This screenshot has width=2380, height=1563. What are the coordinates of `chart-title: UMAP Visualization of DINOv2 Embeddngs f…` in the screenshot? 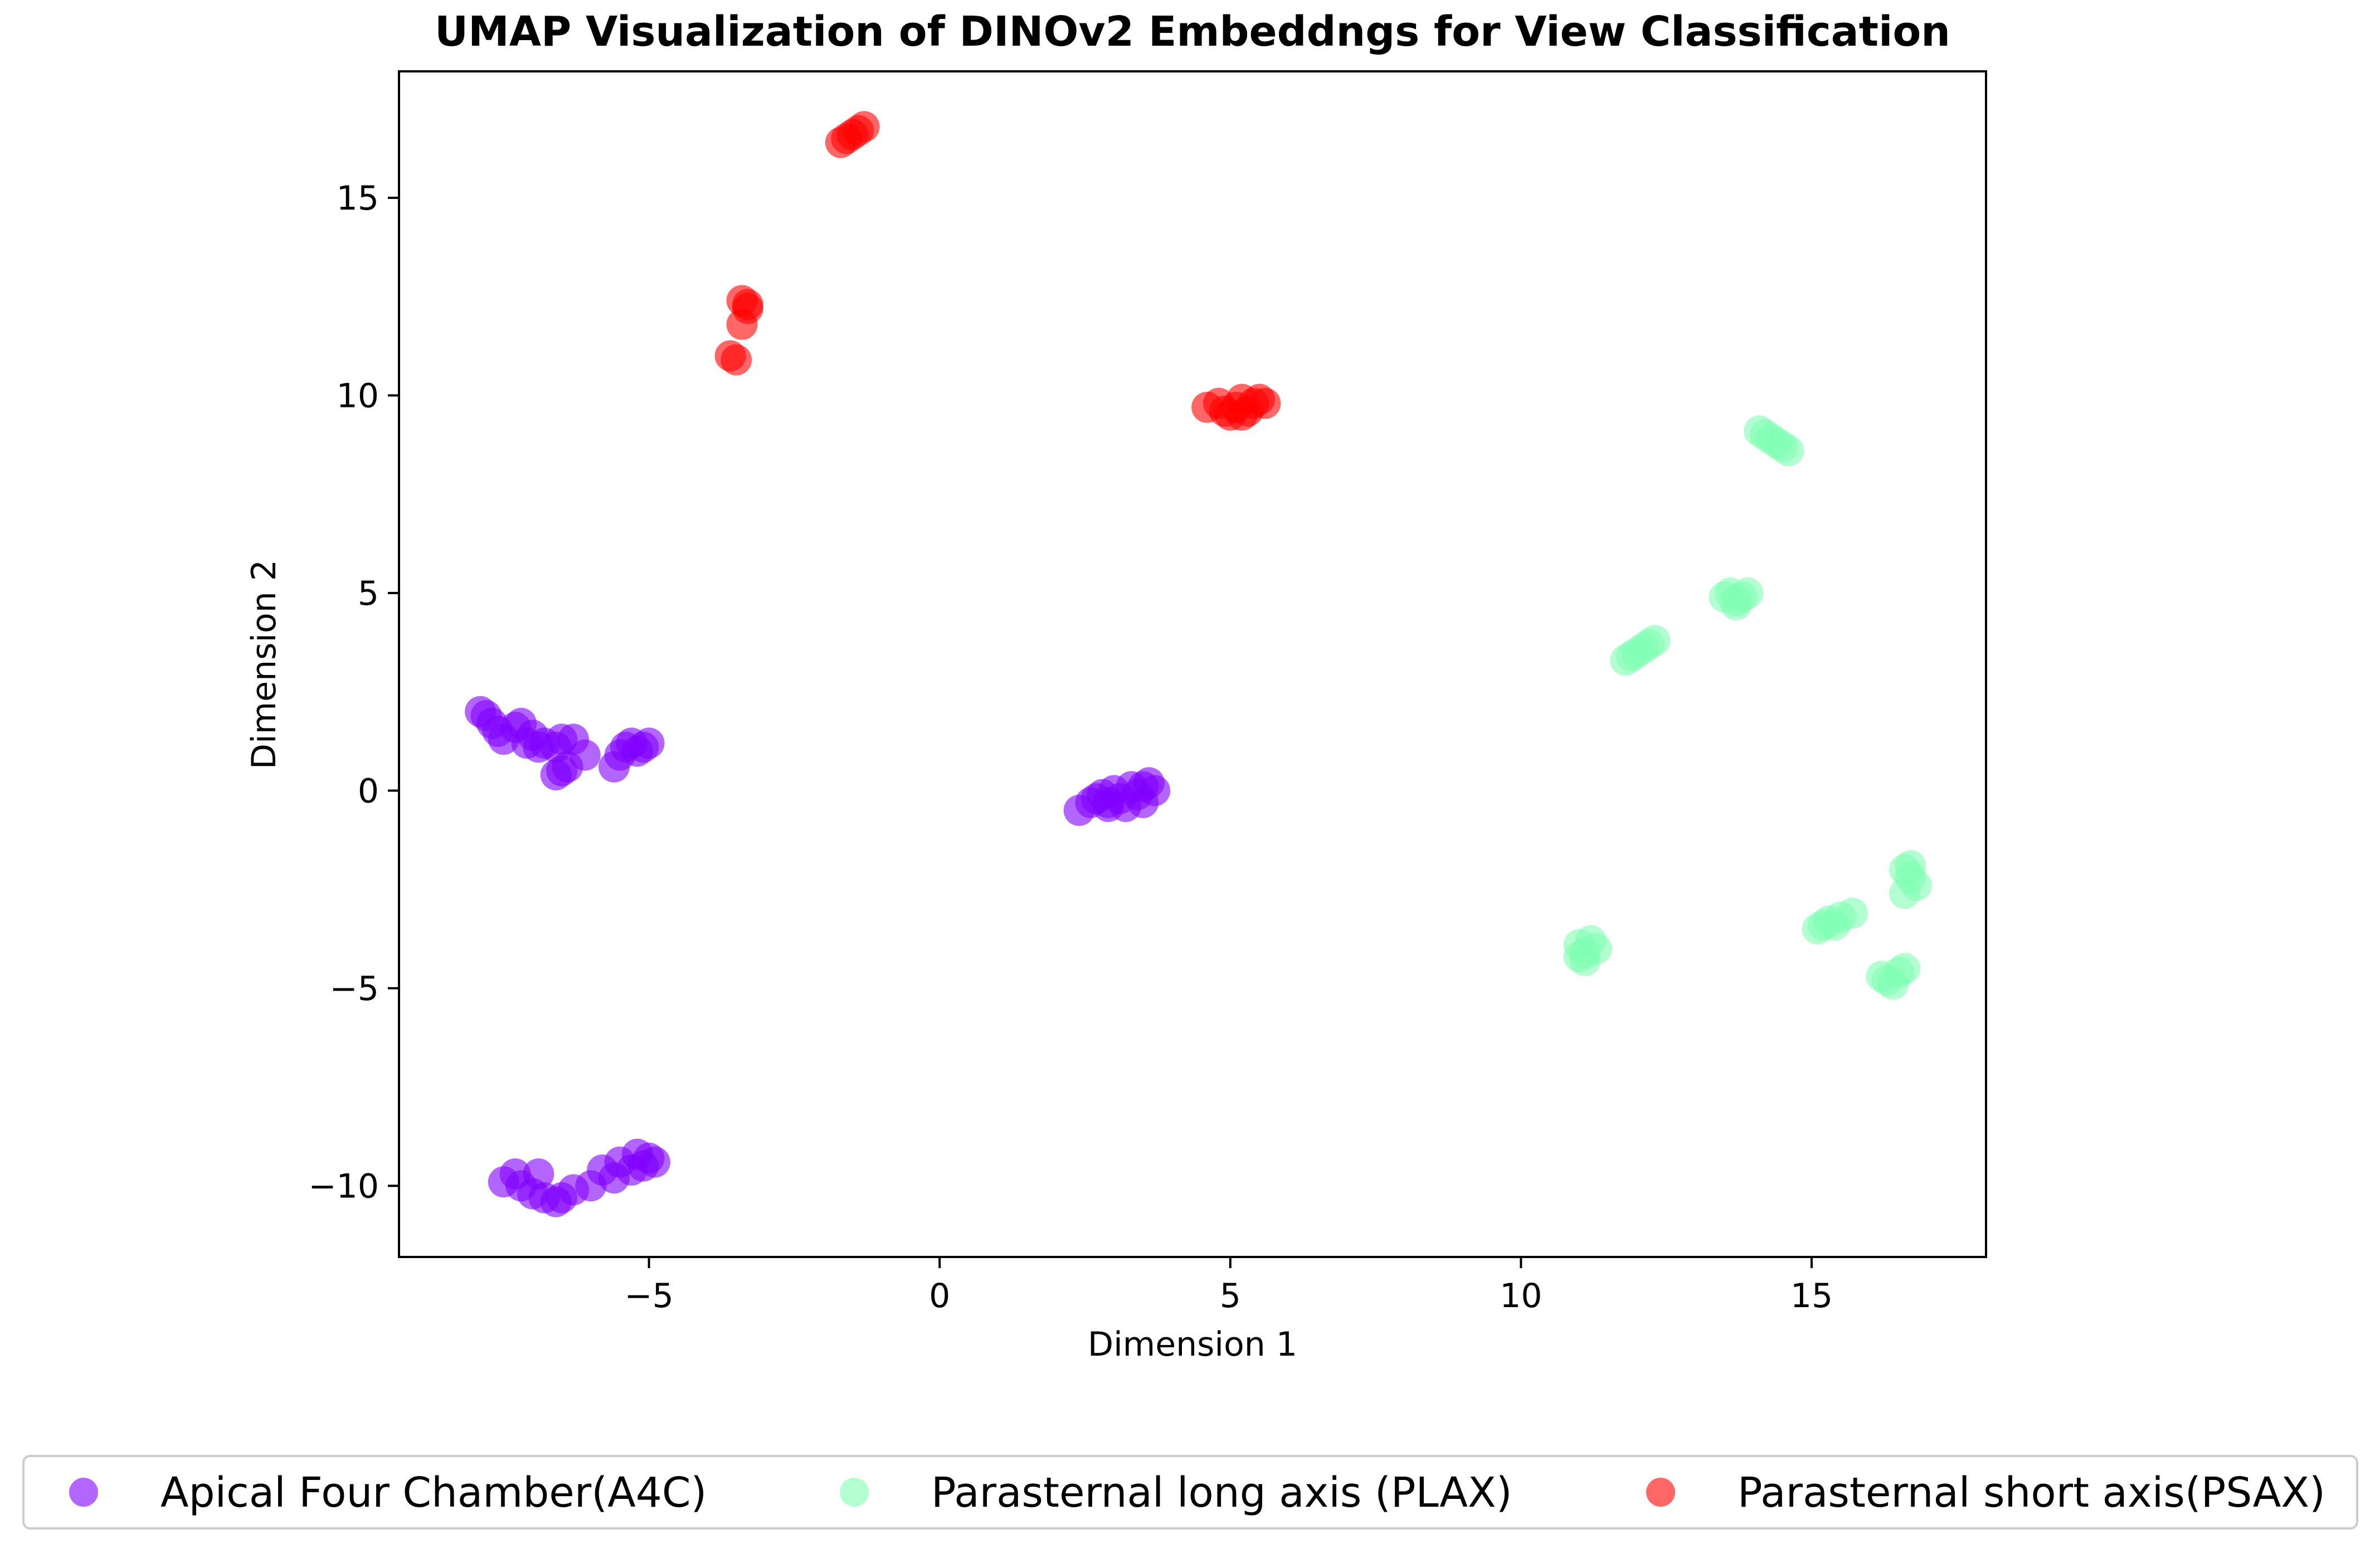 It's located at (1192, 32).